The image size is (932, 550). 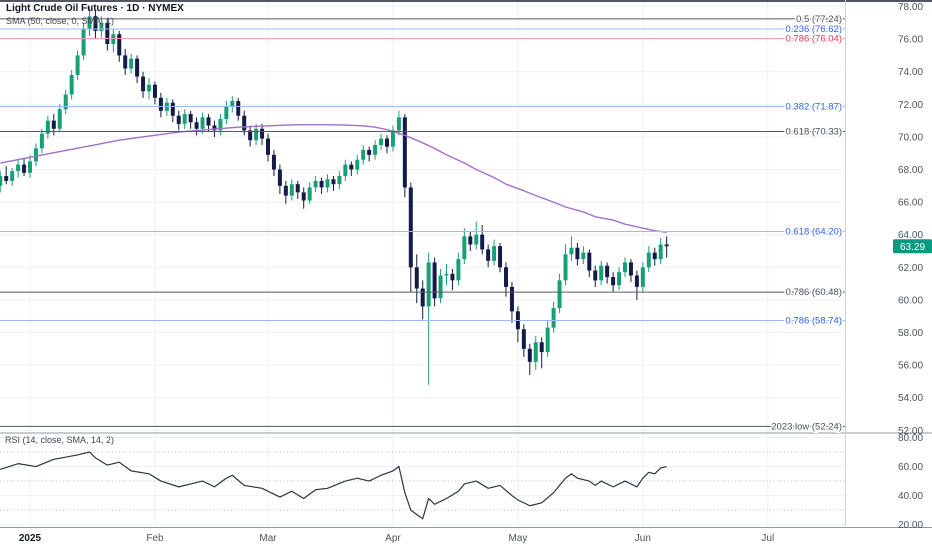 I want to click on svg-text: 66.00, so click(x=910, y=203).